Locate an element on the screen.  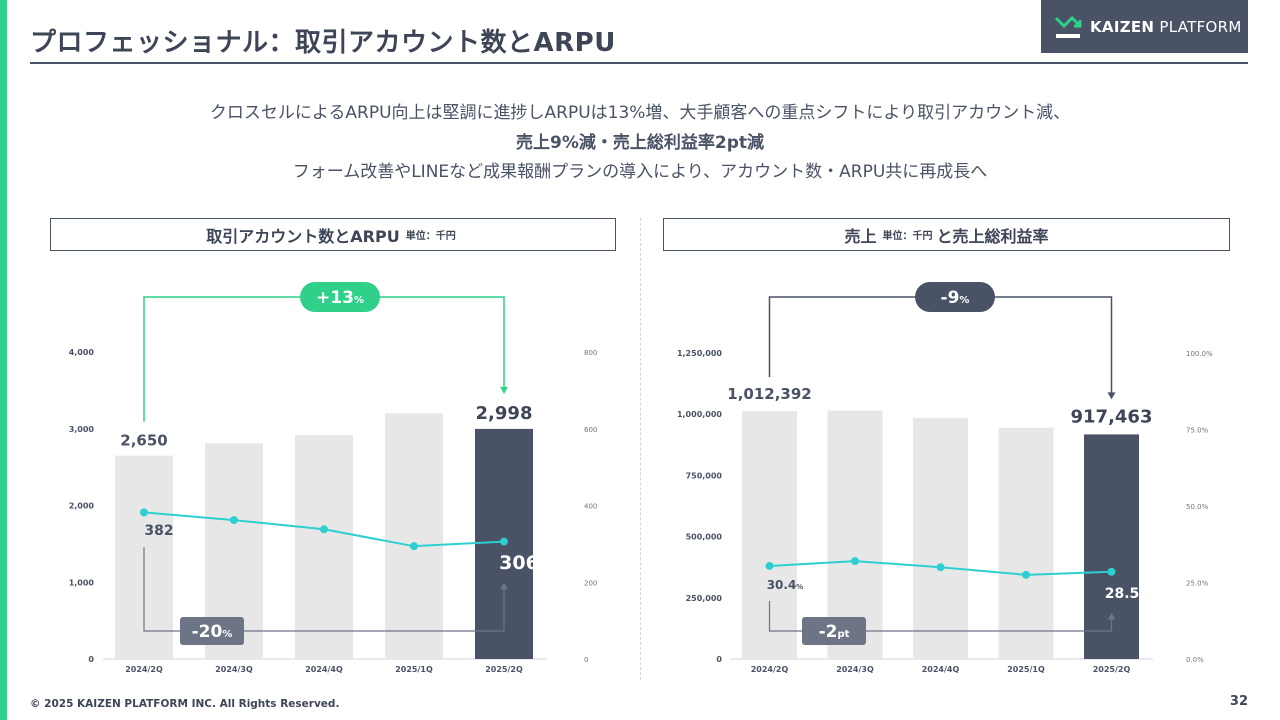
chart2-category-label: 2025/1Q is located at coordinates (1026, 669).